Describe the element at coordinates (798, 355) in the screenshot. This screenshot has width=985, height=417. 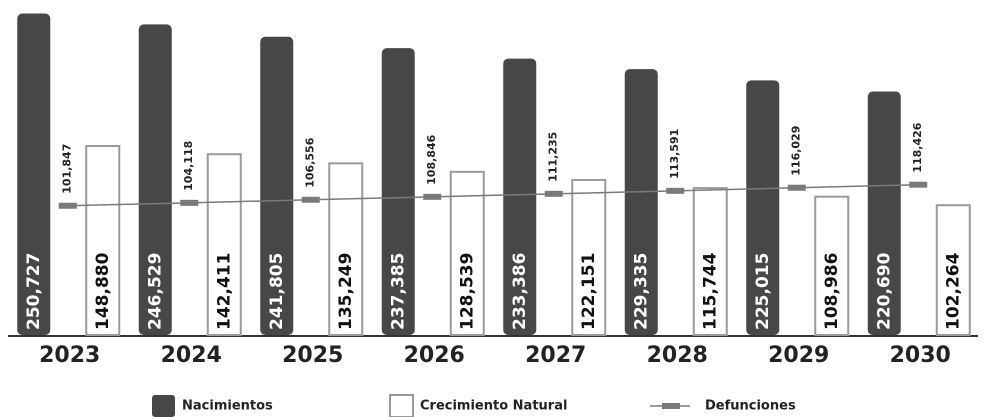
I see `x-tick-label: 2029` at that location.